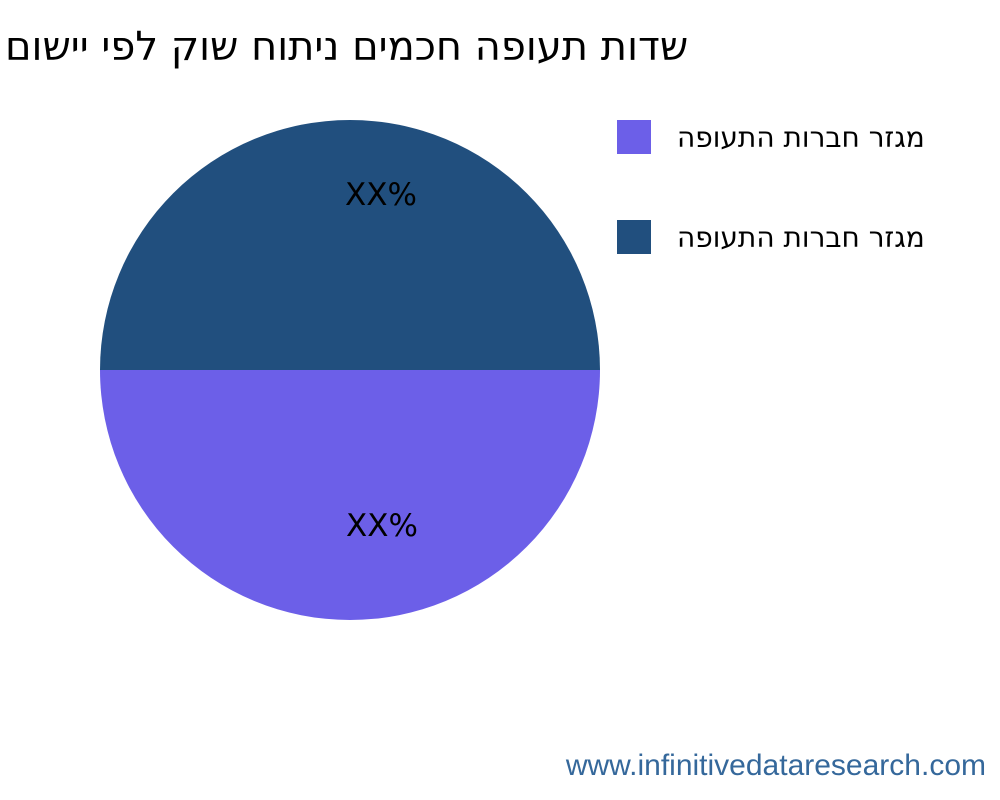 The height and width of the screenshot is (800, 1000). What do you see at coordinates (634, 137) in the screenshot?
I see `legend-swatch-purple` at bounding box center [634, 137].